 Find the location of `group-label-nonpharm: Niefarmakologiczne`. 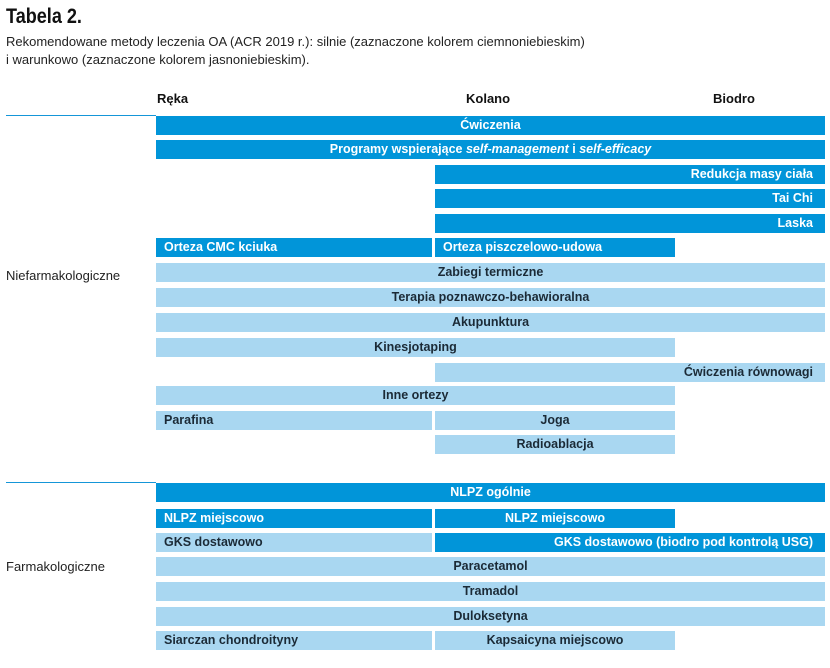

group-label-nonpharm: Niefarmakologiczne is located at coordinates (63, 275).